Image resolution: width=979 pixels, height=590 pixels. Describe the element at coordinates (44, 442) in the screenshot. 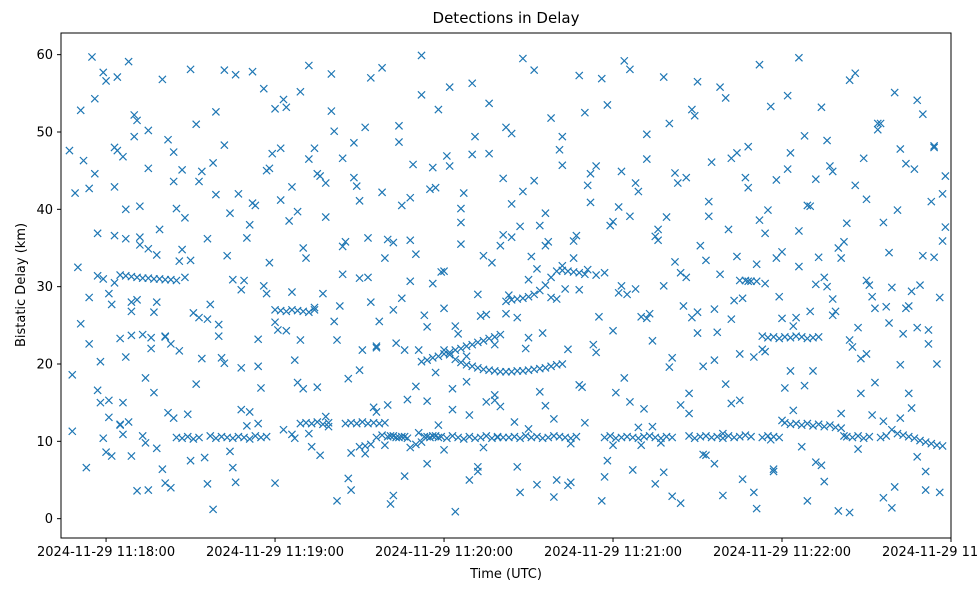

I see `y-tick-label: 10` at that location.